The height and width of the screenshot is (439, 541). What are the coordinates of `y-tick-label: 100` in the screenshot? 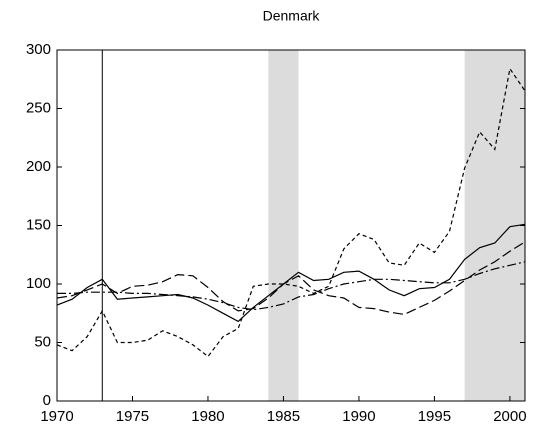 It's located at (38, 283).